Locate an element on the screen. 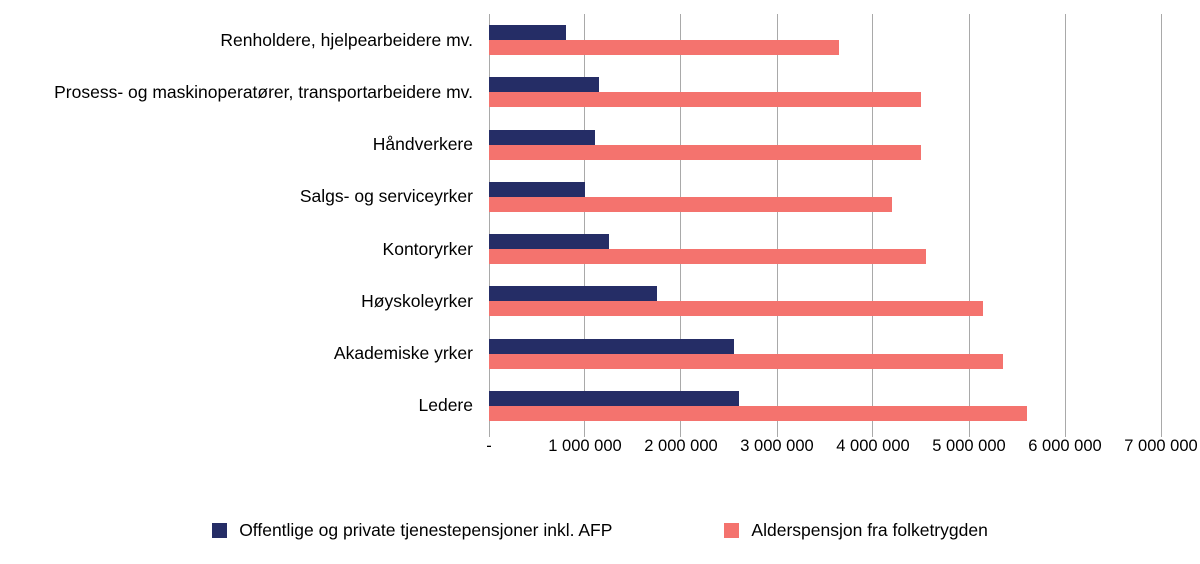 Image resolution: width=1200 pixels, height=564 pixels. legend-label: Alderspensjon fra folketrygden is located at coordinates (869, 530).